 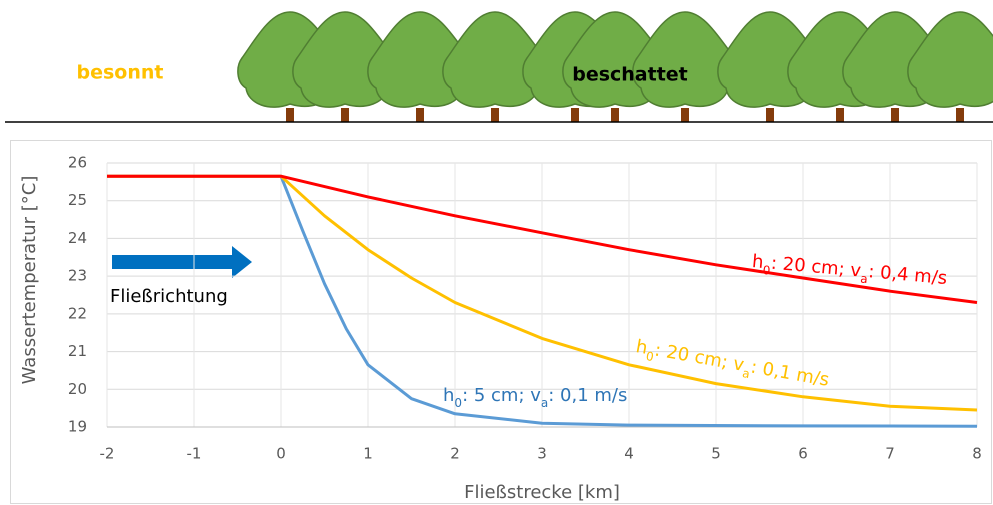 I want to click on x-axis-title: Fließstrecke [km], so click(x=542, y=492).